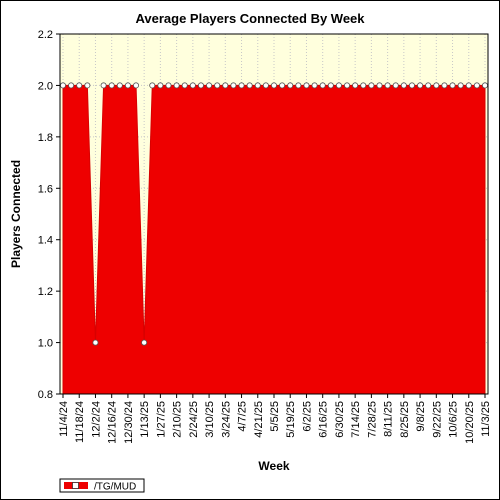 This screenshot has width=500, height=500. I want to click on x-tick-label: 8/11/25, so click(389, 419).